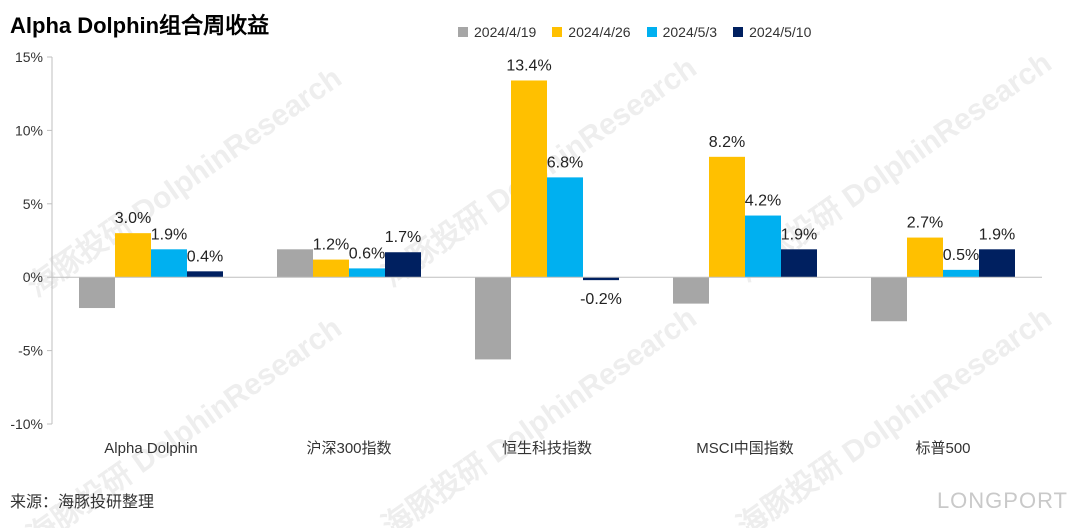 This screenshot has height=528, width=1080. I want to click on data-label: 0.4%, so click(205, 256).